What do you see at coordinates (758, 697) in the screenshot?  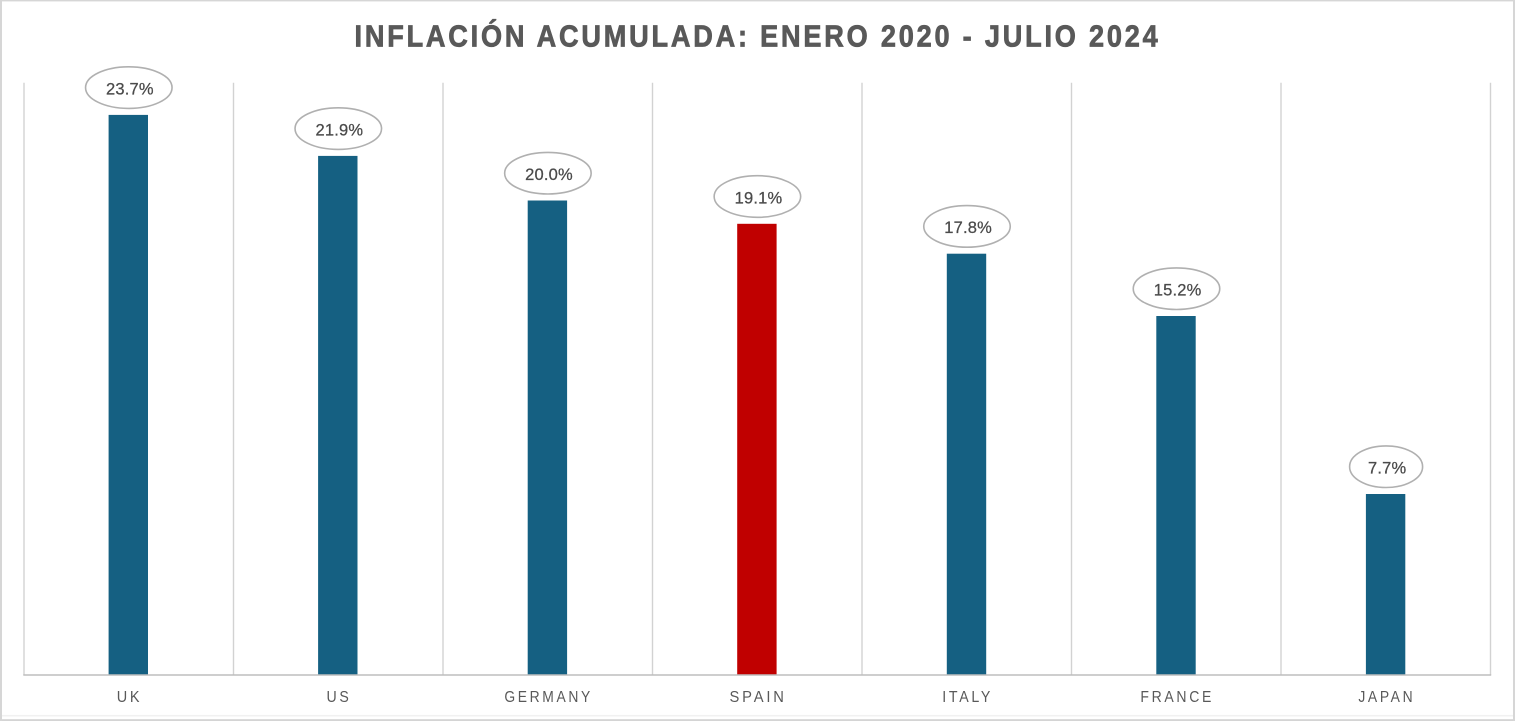 I see `svg-text: SPAIN` at bounding box center [758, 697].